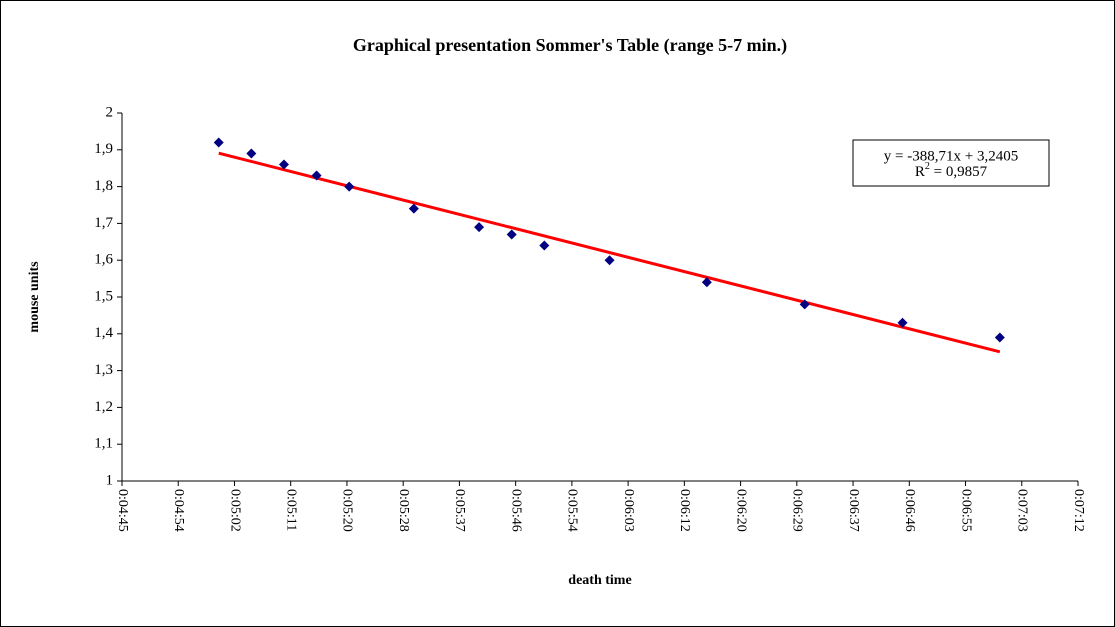 The width and height of the screenshot is (1115, 627). Describe the element at coordinates (951, 156) in the screenshot. I see `trend-equation: y = -388,71x + 3,2405` at that location.